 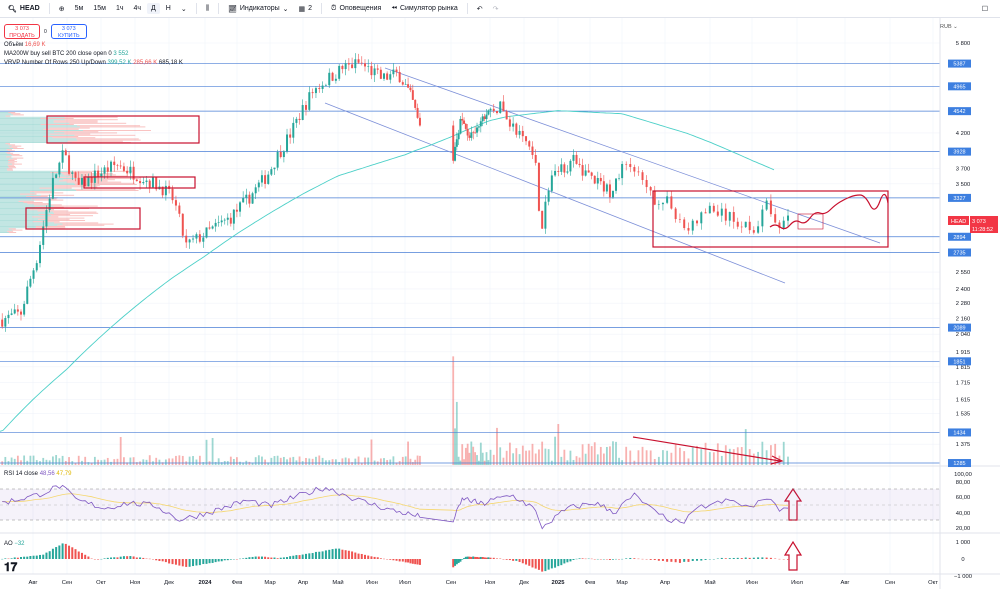 What do you see at coordinates (24, 9) in the screenshot?
I see `symbol-search: 🔍︎ HEAD` at bounding box center [24, 9].